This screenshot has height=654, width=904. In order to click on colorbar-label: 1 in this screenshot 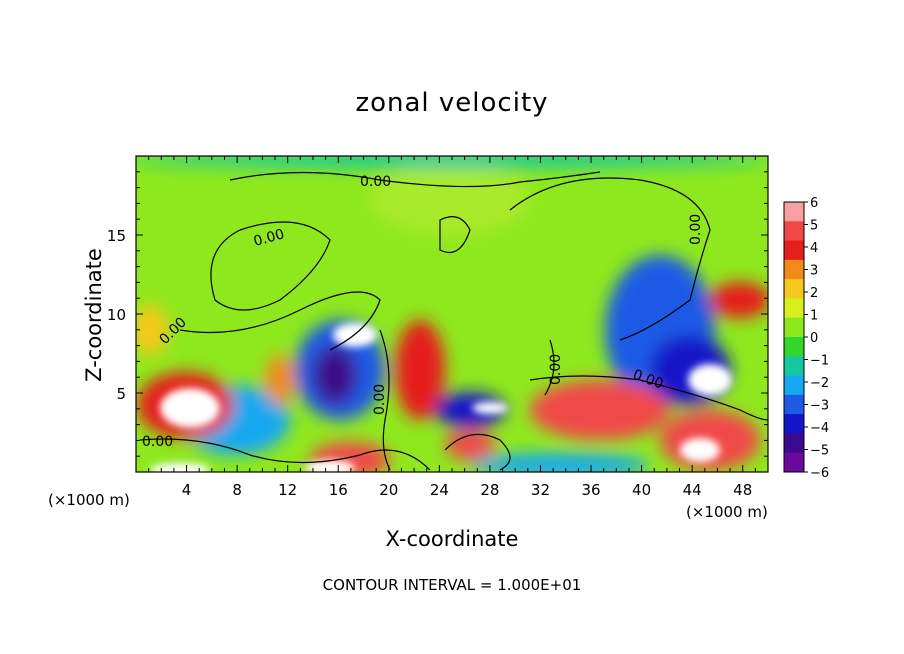, I will do `click(814, 316)`.